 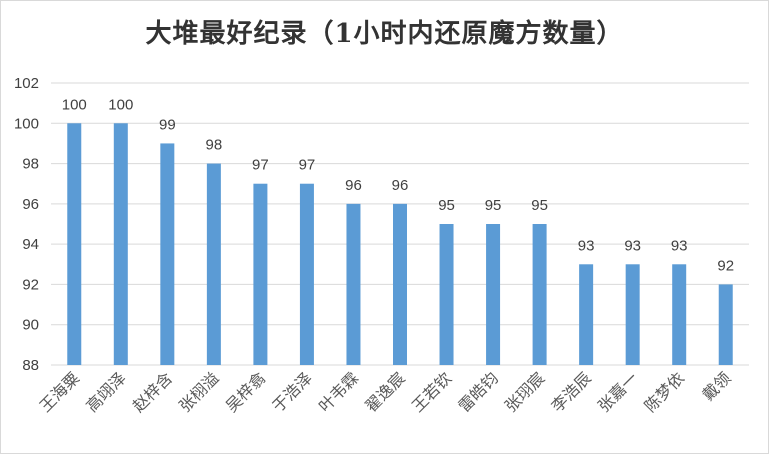 What do you see at coordinates (384, 34) in the screenshot?
I see `chart-title: 大堆最好纪录（1小时内还原魔方数量）` at bounding box center [384, 34].